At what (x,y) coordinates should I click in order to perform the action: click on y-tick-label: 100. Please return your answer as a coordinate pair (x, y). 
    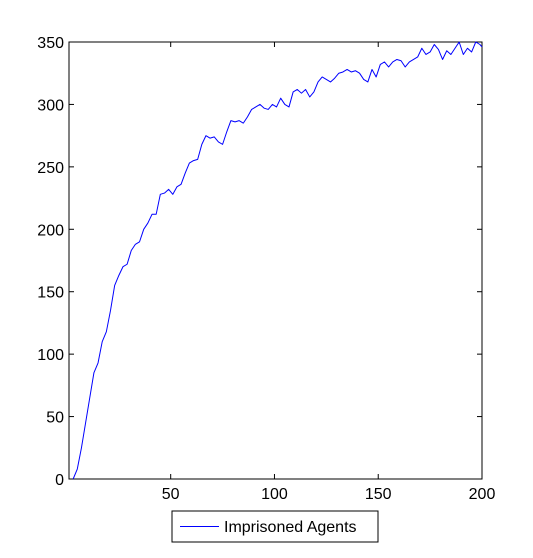
    Looking at the image, I should click on (50, 355).